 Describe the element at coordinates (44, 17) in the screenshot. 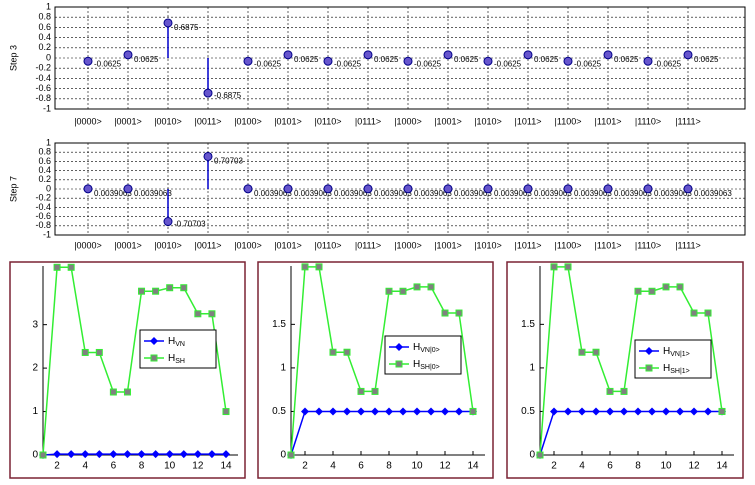

I see `y-tick-label: 0.8` at that location.